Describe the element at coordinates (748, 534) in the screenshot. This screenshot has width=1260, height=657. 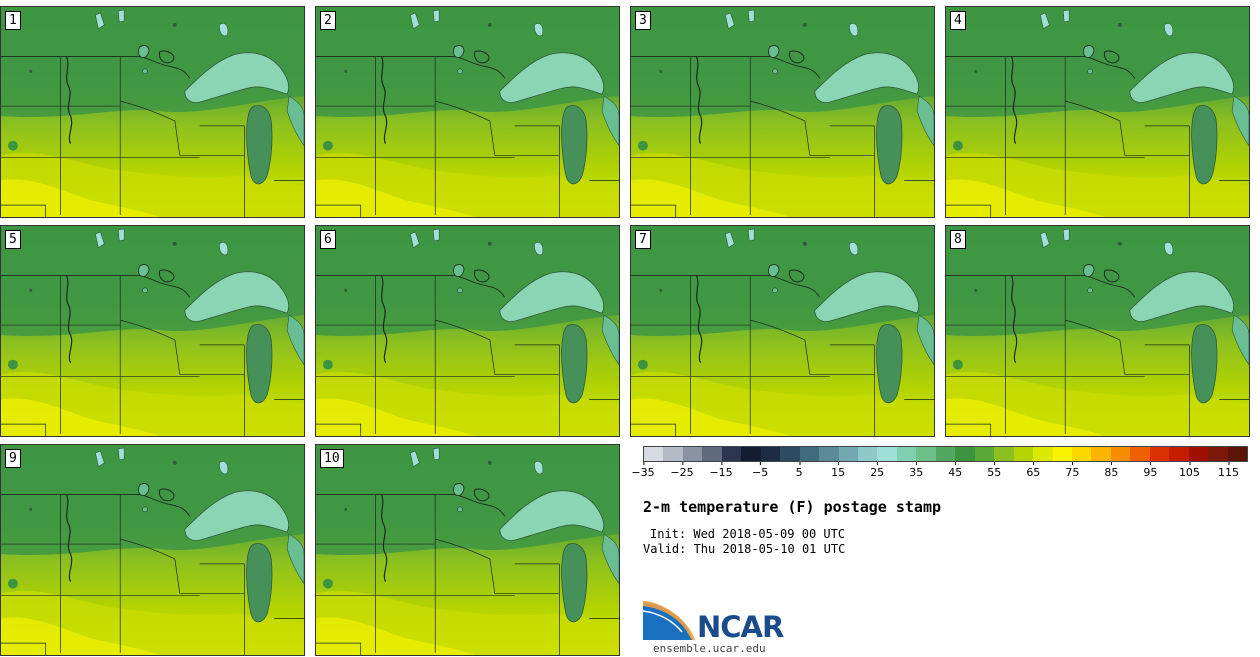
I see `init-time: Init: Wed 2018-05-09 00 UTC` at that location.